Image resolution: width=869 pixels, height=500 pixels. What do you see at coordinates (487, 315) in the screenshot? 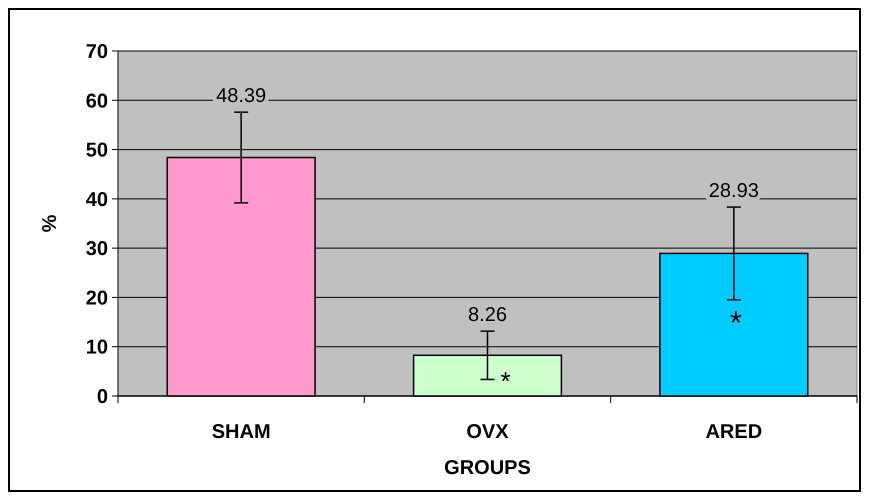
I see `data-label: 8.26` at bounding box center [487, 315].